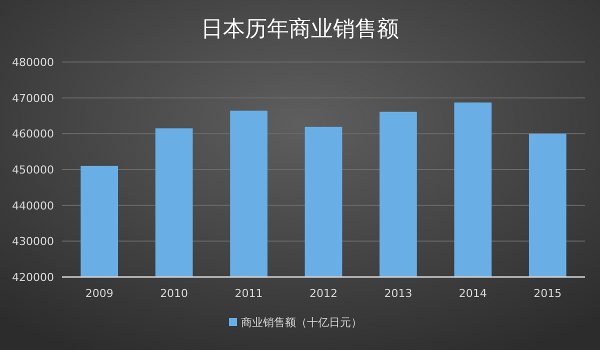 The height and width of the screenshot is (350, 600). Describe the element at coordinates (548, 293) in the screenshot. I see `x-tick-label: 2015` at that location.